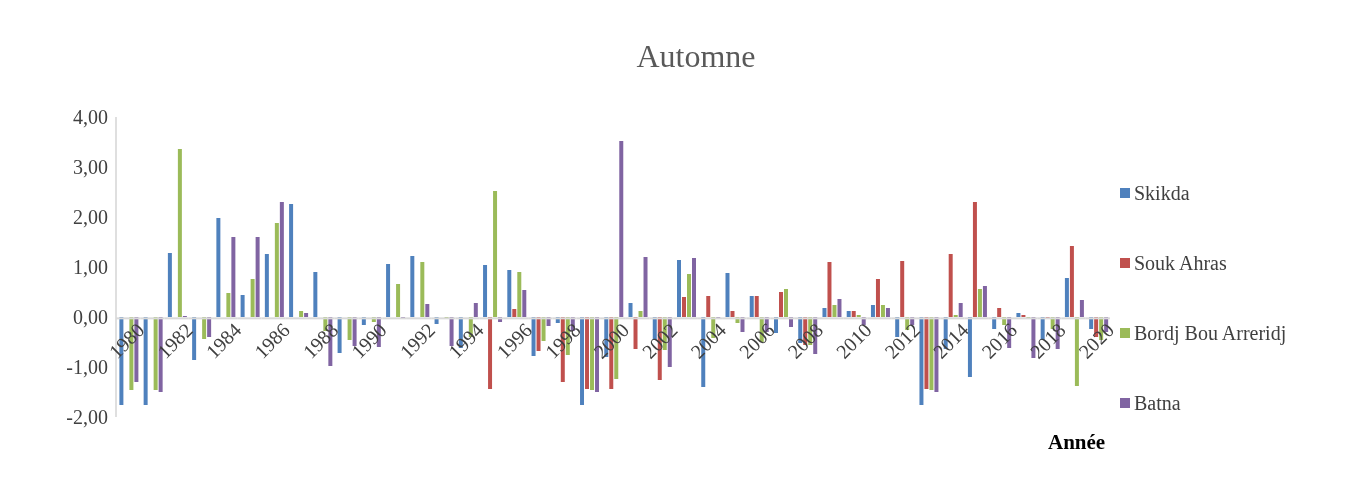 The height and width of the screenshot is (486, 1364). What do you see at coordinates (696, 56) in the screenshot?
I see `chart-title: Automne` at bounding box center [696, 56].